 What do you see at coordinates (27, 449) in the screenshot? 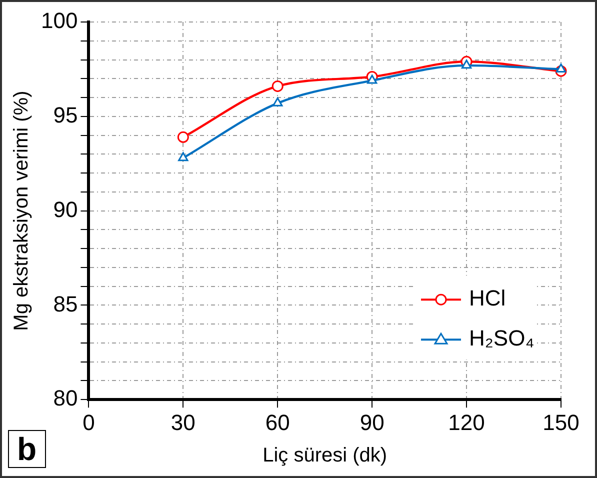
I see `text: b` at bounding box center [27, 449].